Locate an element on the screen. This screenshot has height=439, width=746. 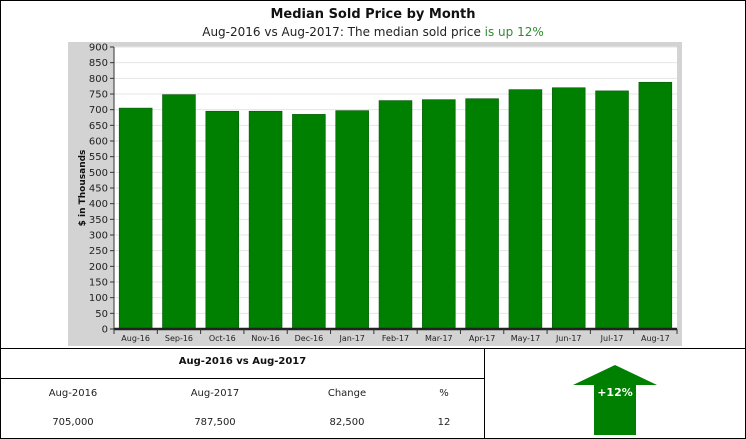
summary-header-percent: % is located at coordinates (444, 393).